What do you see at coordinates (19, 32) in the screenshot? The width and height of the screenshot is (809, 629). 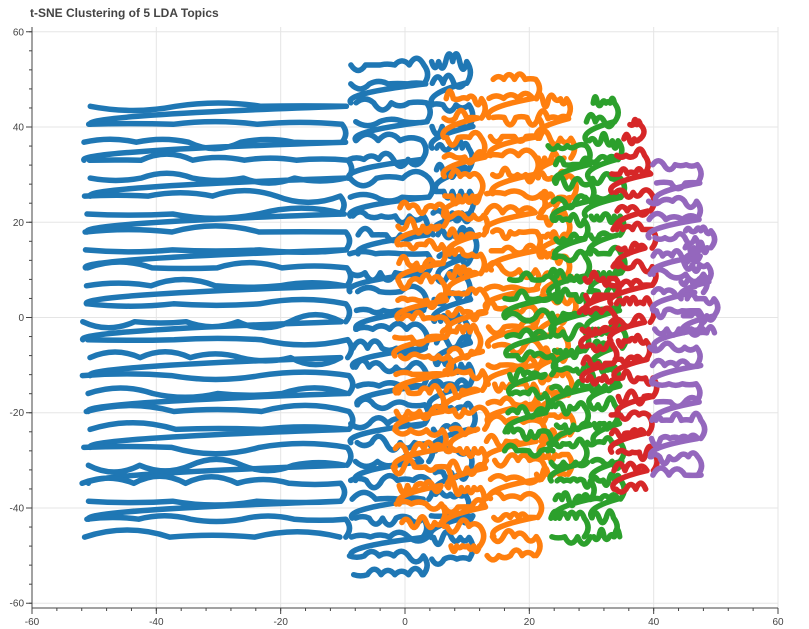 I see `y-tick-label: 60` at bounding box center [19, 32].